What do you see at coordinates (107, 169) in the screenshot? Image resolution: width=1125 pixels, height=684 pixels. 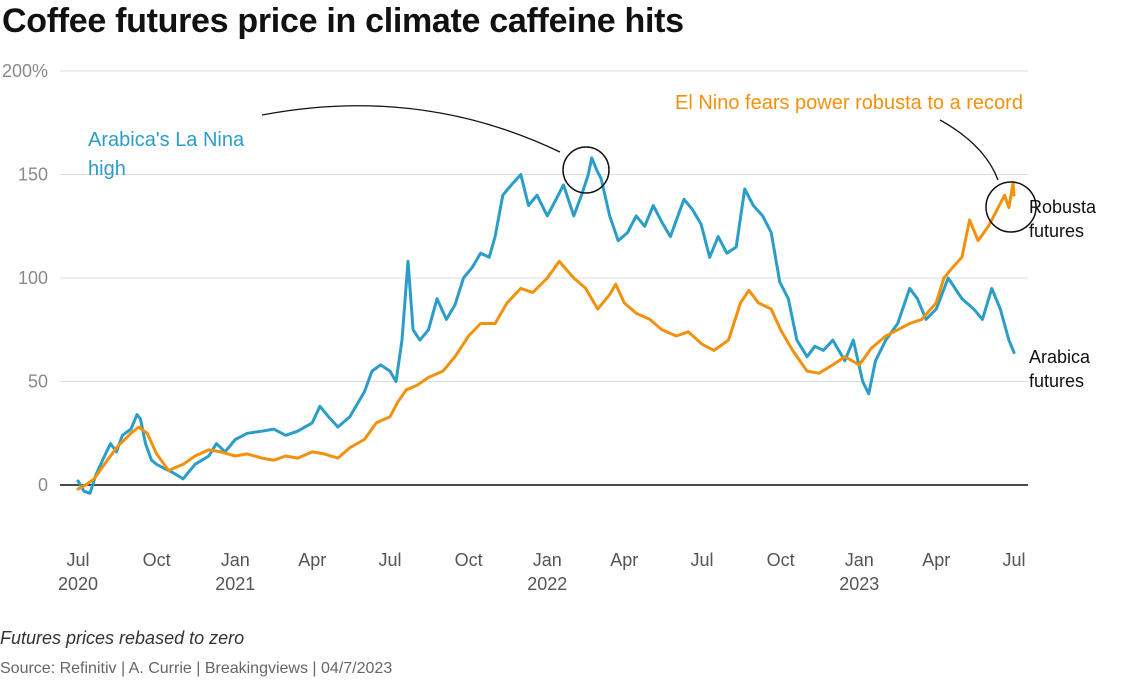 I see `arabica-high-annotation-line2: high` at bounding box center [107, 169].